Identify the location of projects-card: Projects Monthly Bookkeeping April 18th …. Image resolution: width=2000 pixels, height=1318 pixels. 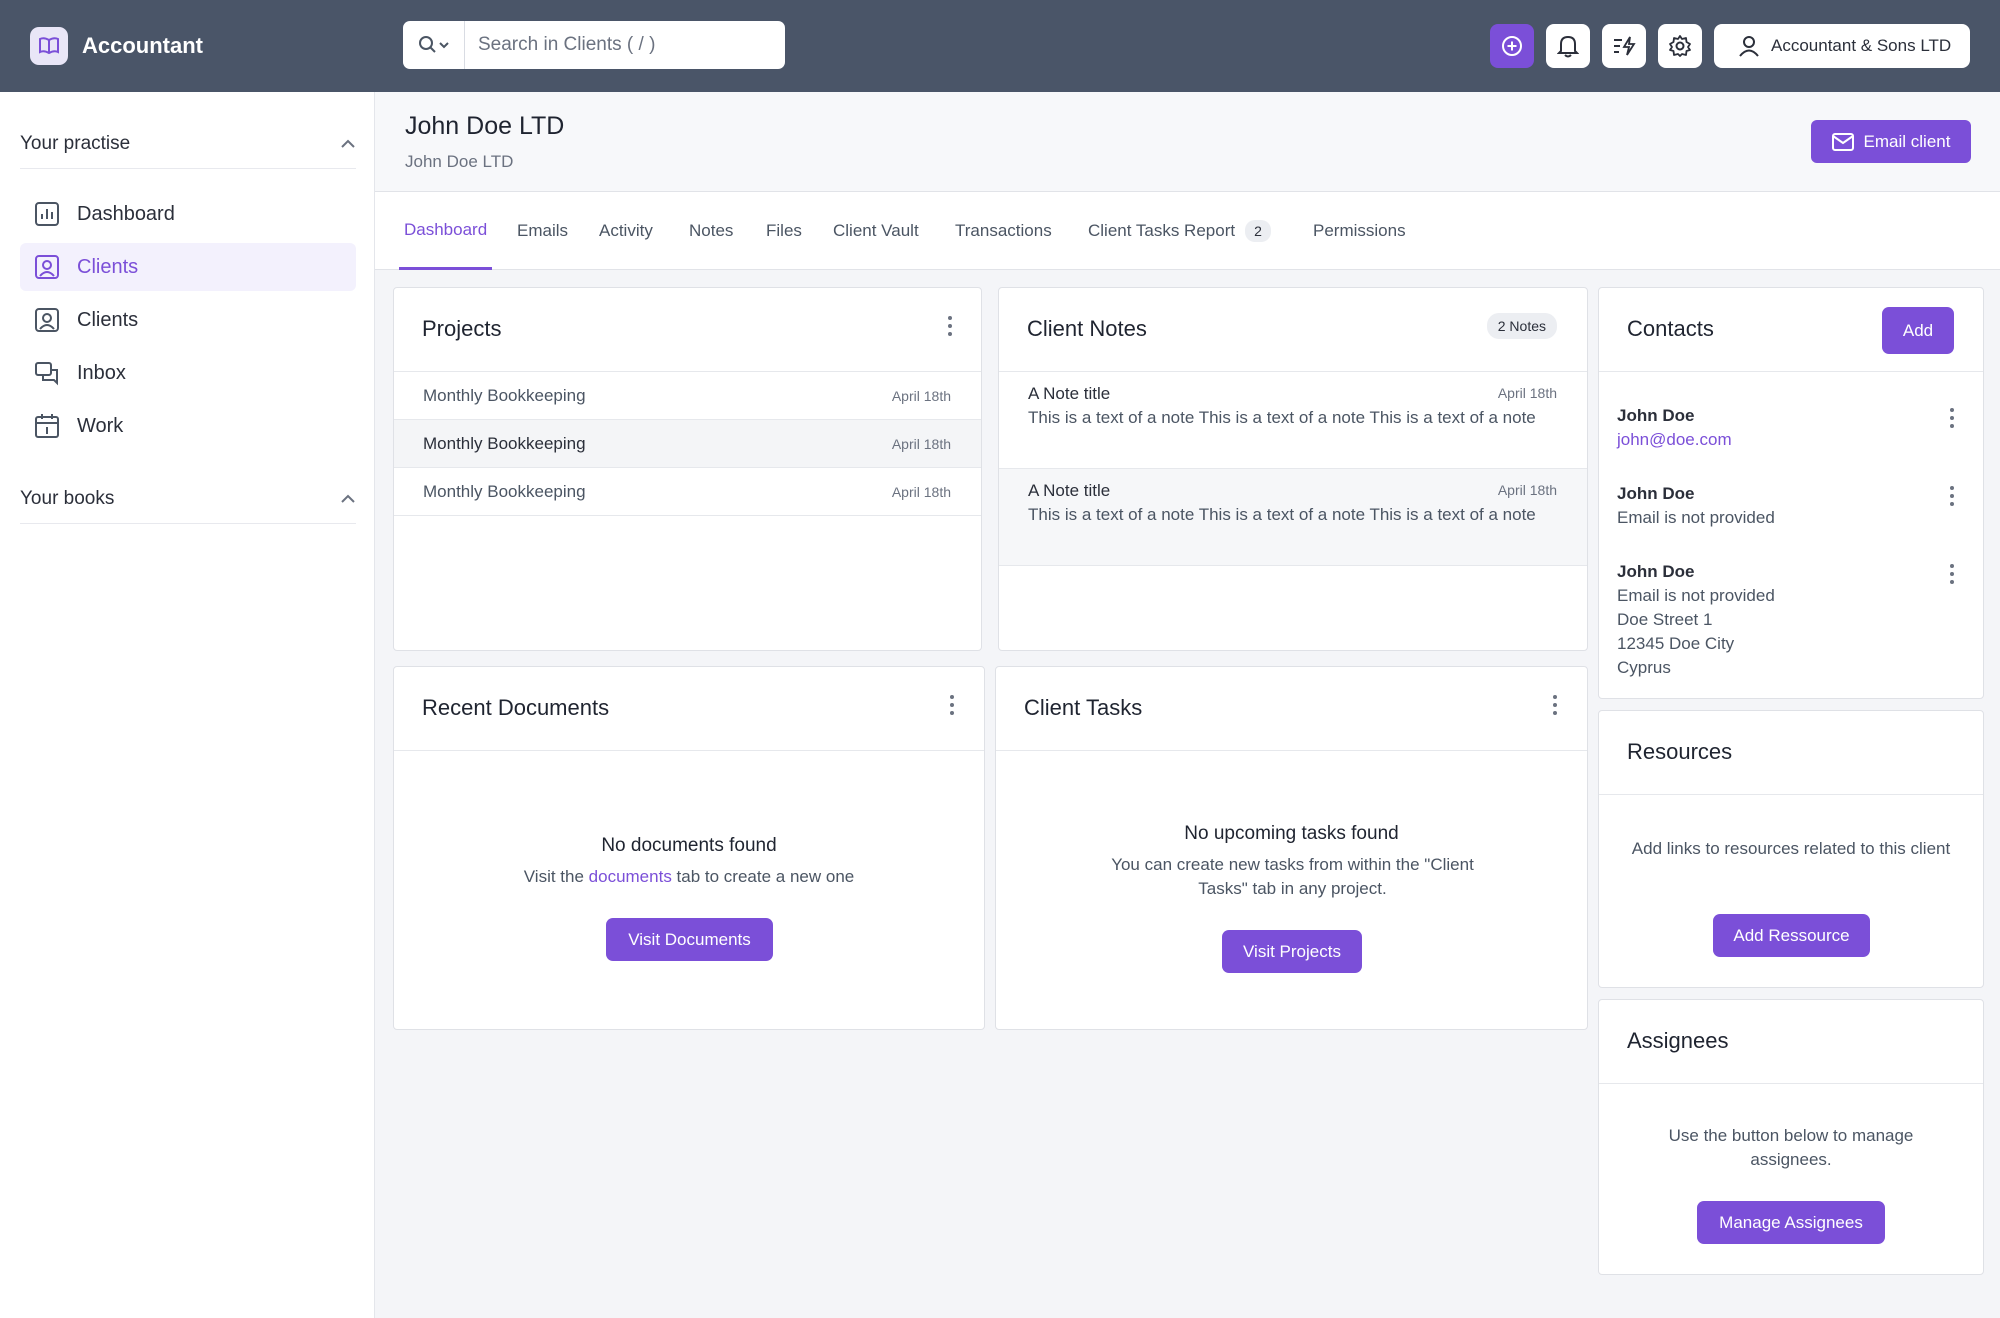
(687, 469).